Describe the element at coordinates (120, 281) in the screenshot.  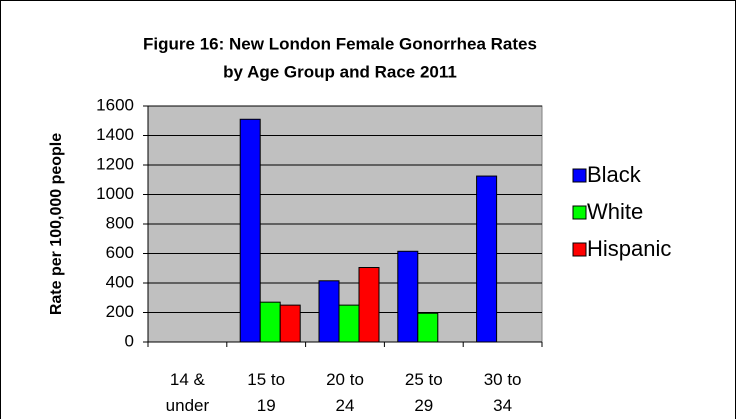
I see `y-tick-label: 400` at that location.